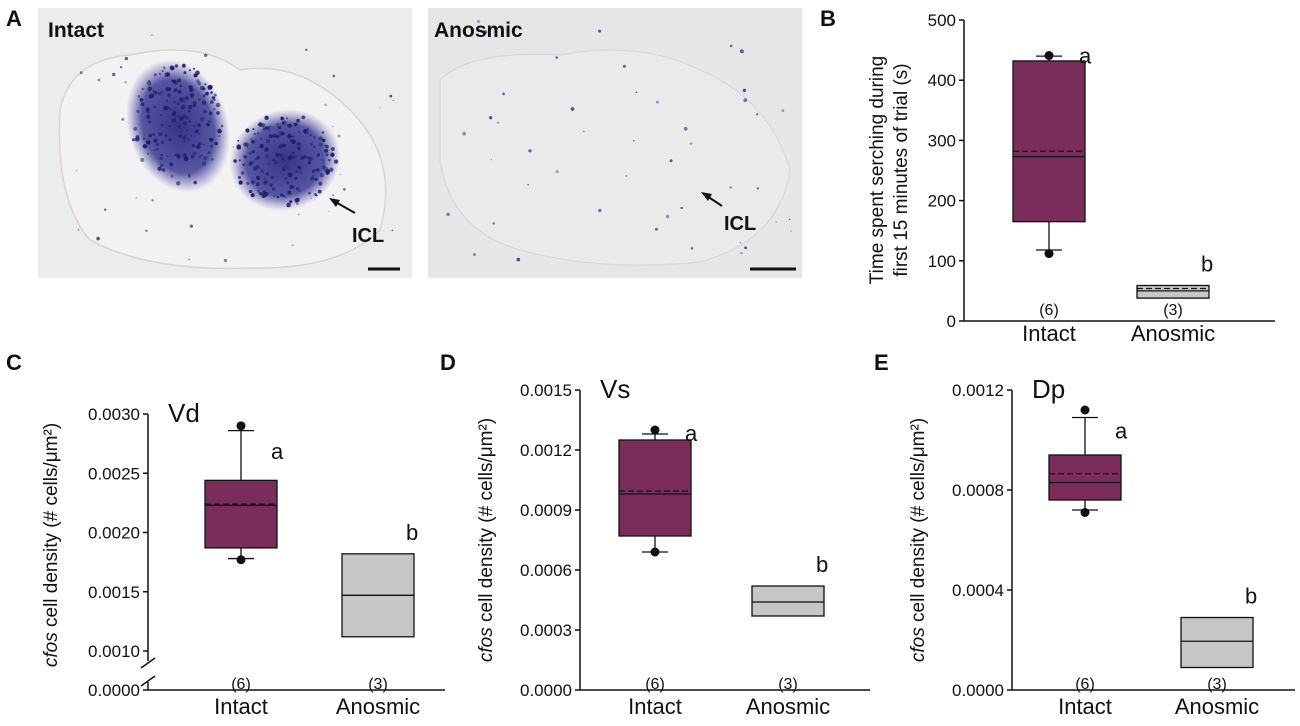  Describe the element at coordinates (918, 522) in the screenshot. I see `chart-e-y-axis-label-text: cell density (# cells/μm²)` at that location.